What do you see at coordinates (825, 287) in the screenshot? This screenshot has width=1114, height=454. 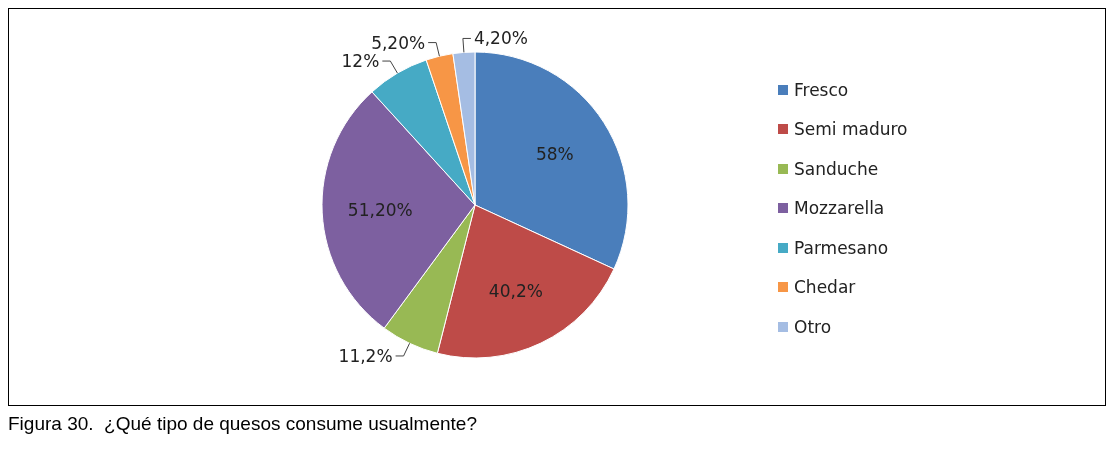 I see `legend-label: Chedar` at bounding box center [825, 287].